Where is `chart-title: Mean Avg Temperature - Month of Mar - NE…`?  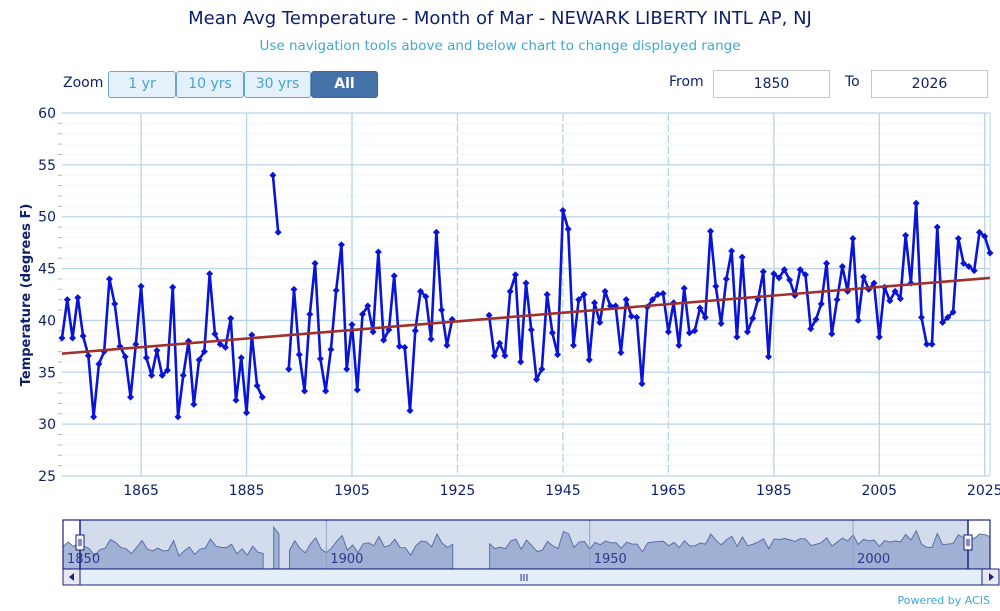
chart-title: Mean Avg Temperature - Month of Mar - NE… is located at coordinates (500, 18).